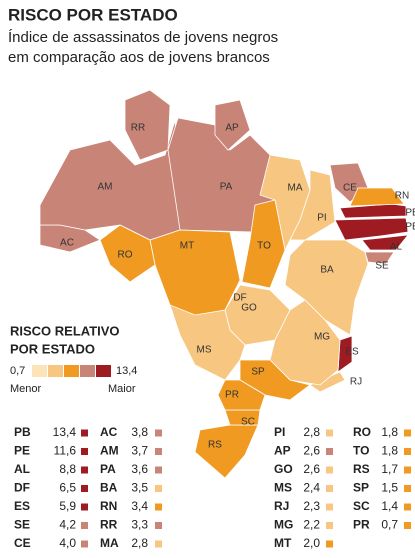  I want to click on state-label: SC, so click(248, 422).